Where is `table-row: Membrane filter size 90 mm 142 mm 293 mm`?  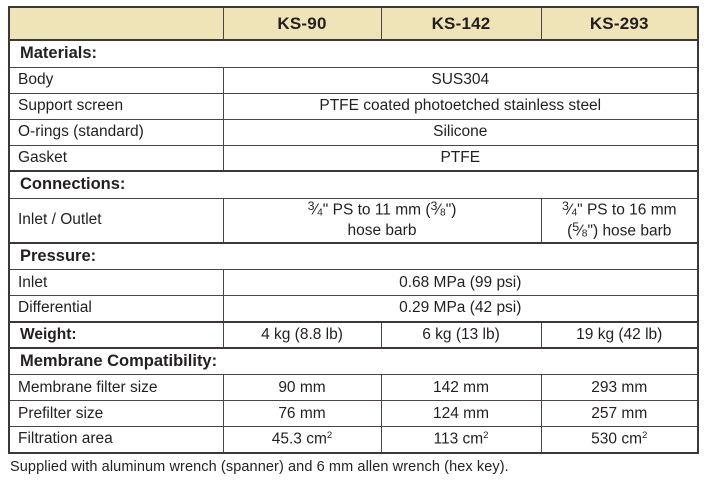
table-row: Membrane filter size 90 mm 142 mm 293 mm is located at coordinates (353, 388).